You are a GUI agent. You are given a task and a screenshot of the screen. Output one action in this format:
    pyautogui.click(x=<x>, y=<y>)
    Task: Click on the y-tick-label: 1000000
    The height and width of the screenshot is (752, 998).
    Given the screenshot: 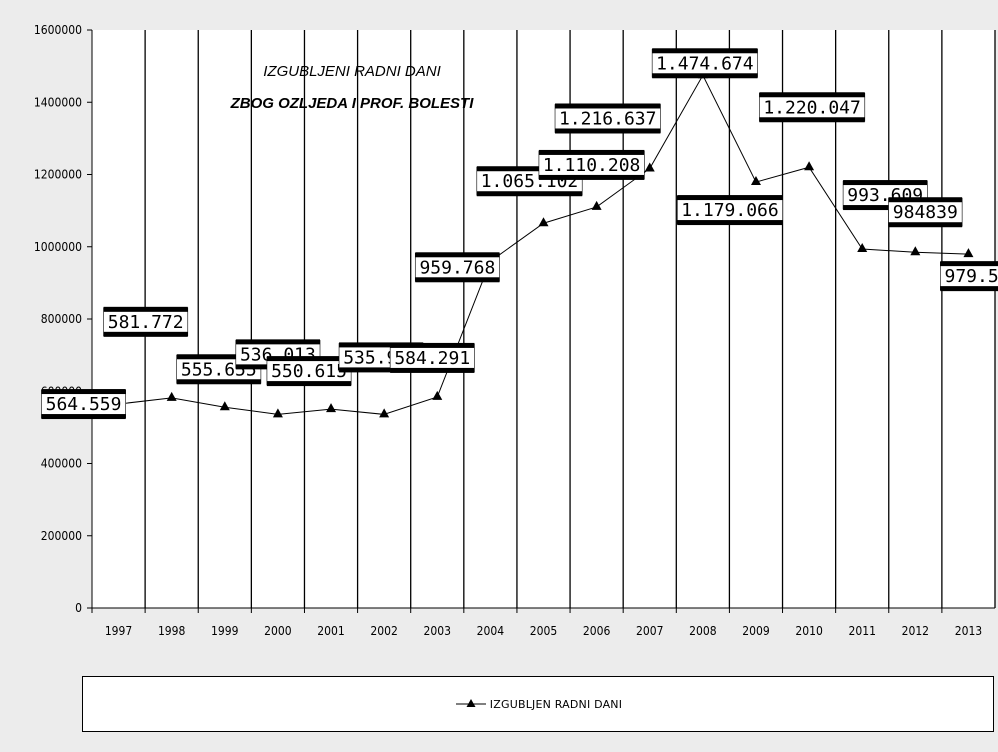 What is the action you would take?
    pyautogui.click(x=58, y=247)
    